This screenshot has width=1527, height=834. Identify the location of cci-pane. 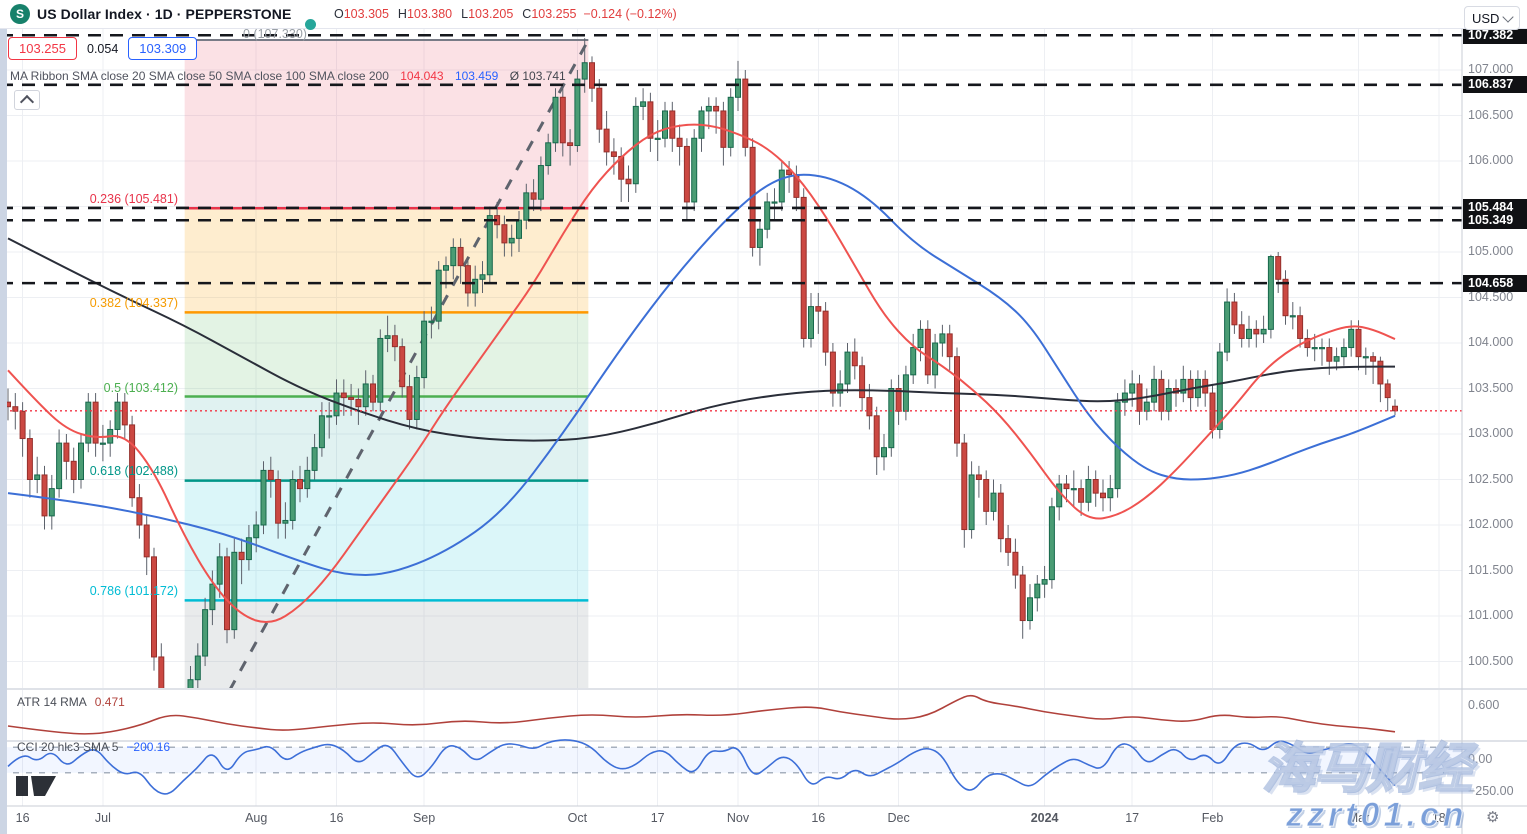
(731, 767).